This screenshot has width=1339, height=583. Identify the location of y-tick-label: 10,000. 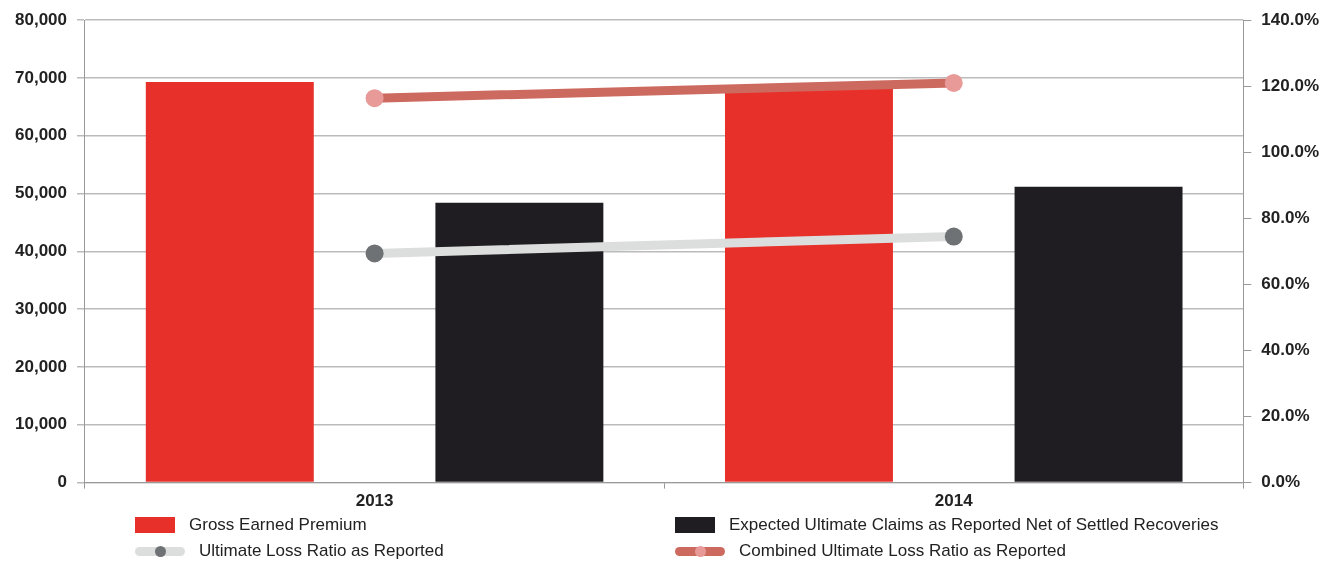
(41, 424).